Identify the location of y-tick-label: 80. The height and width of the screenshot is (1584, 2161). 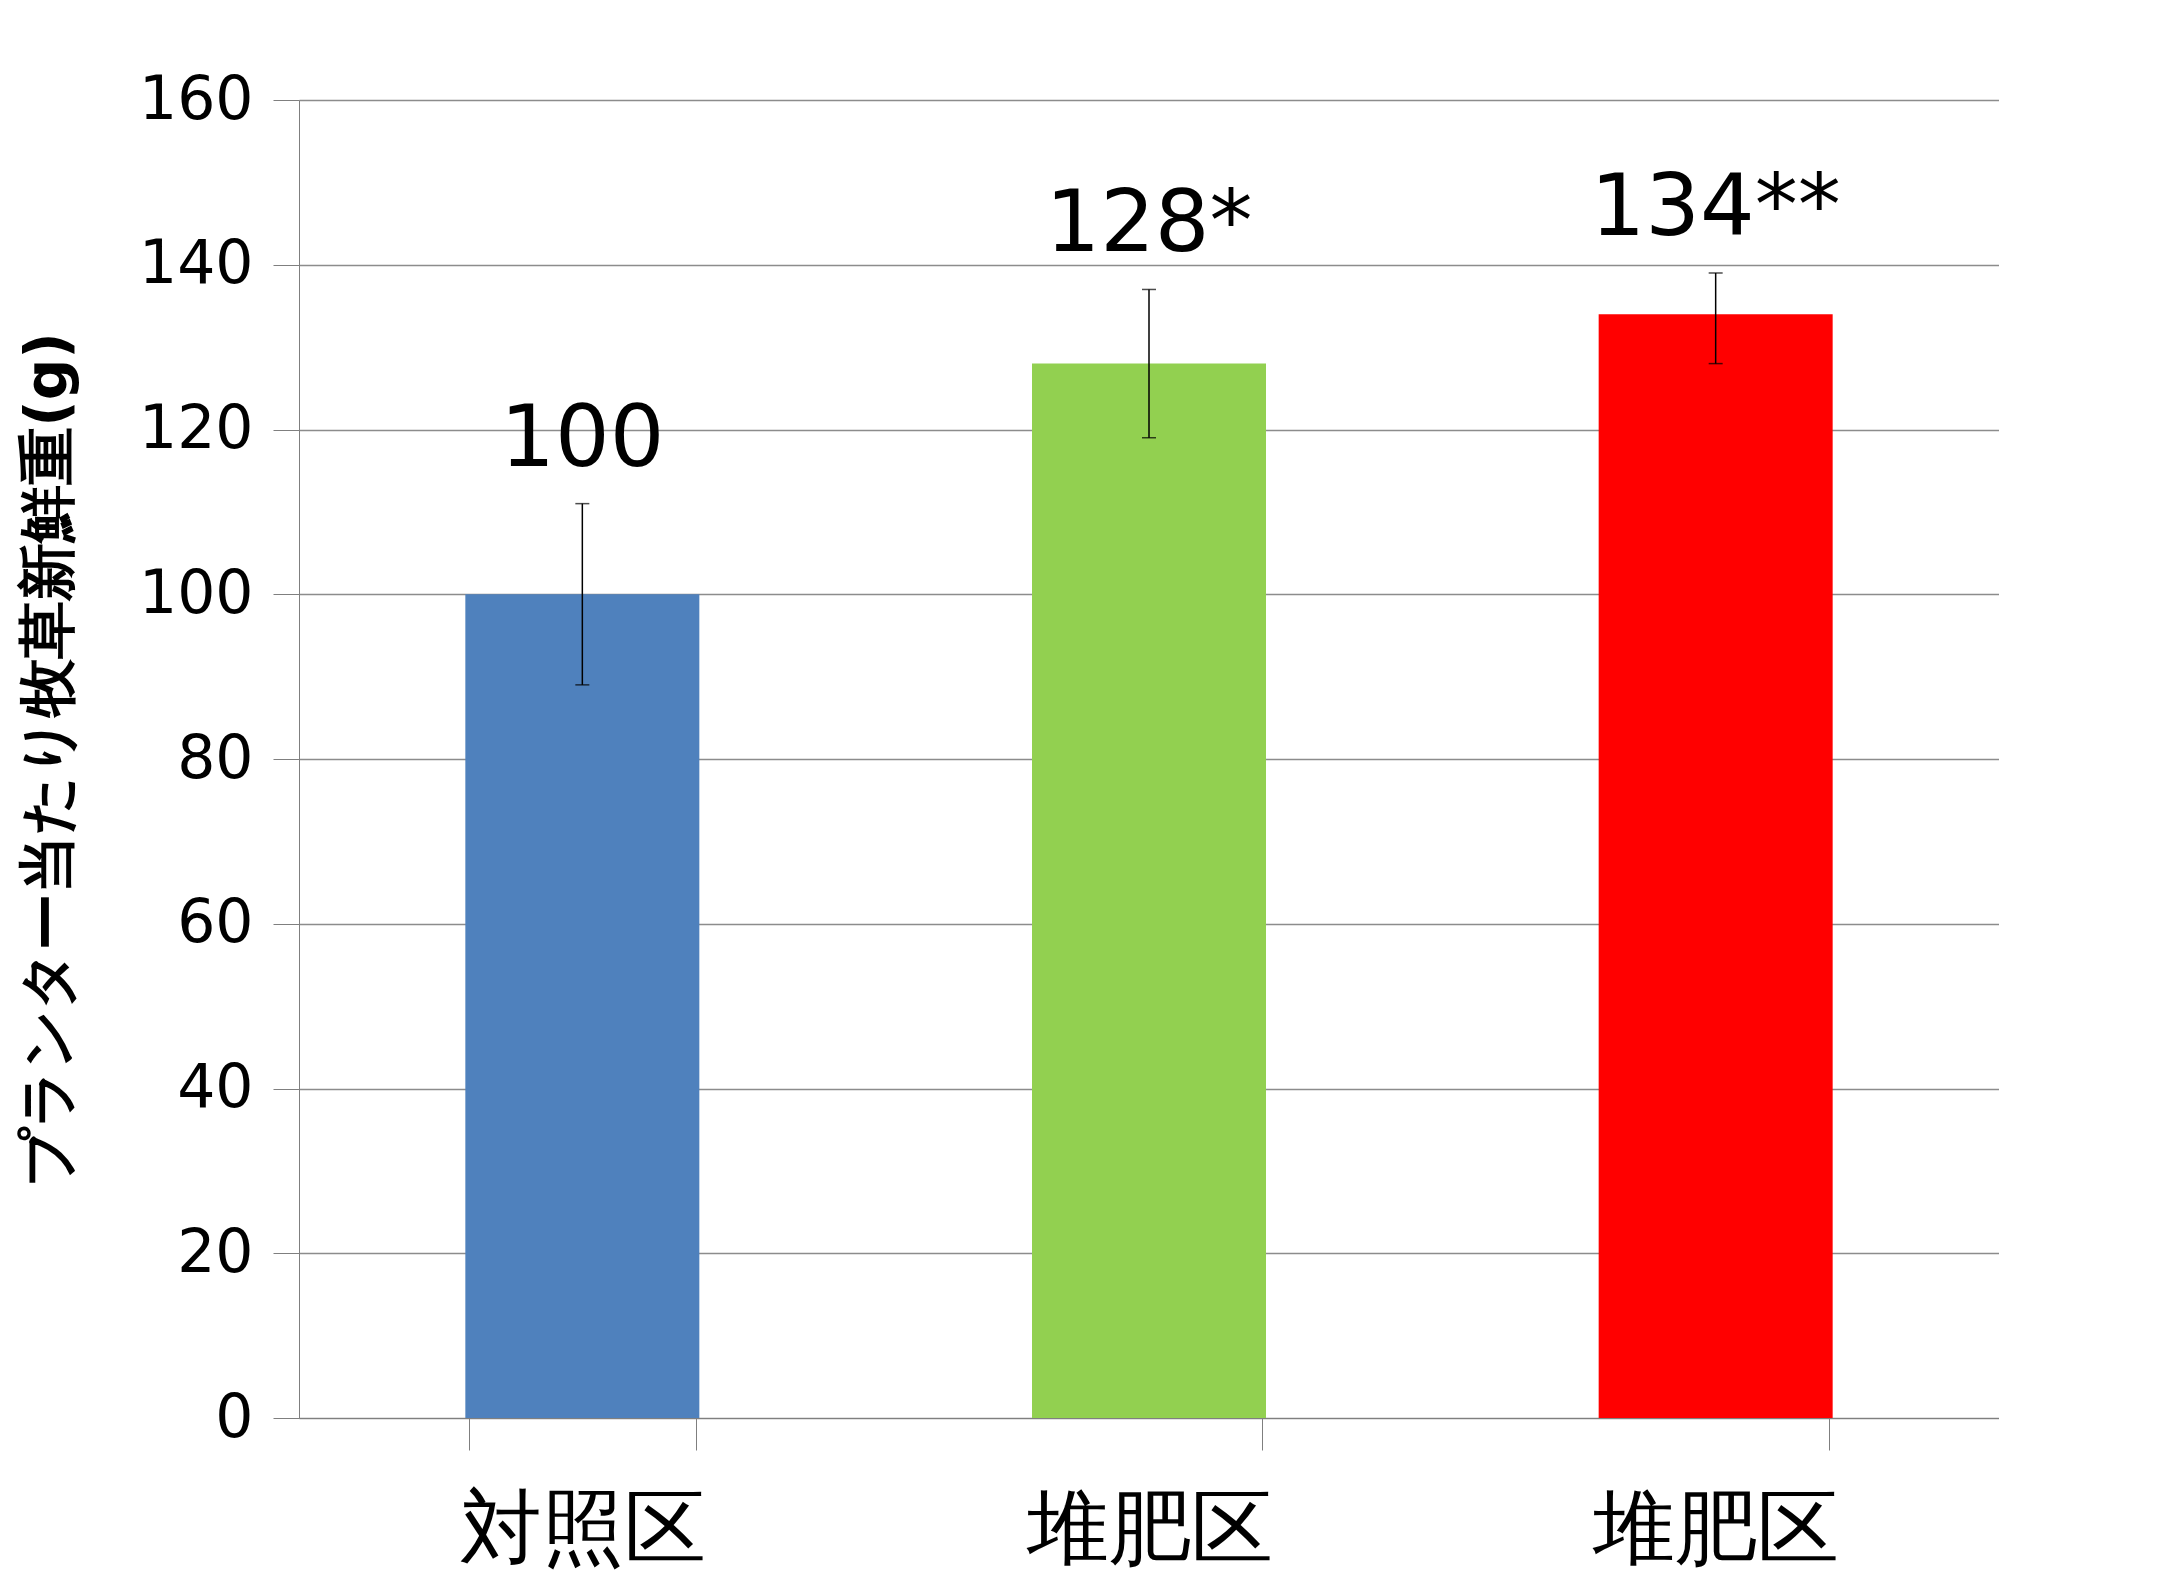
(215, 756).